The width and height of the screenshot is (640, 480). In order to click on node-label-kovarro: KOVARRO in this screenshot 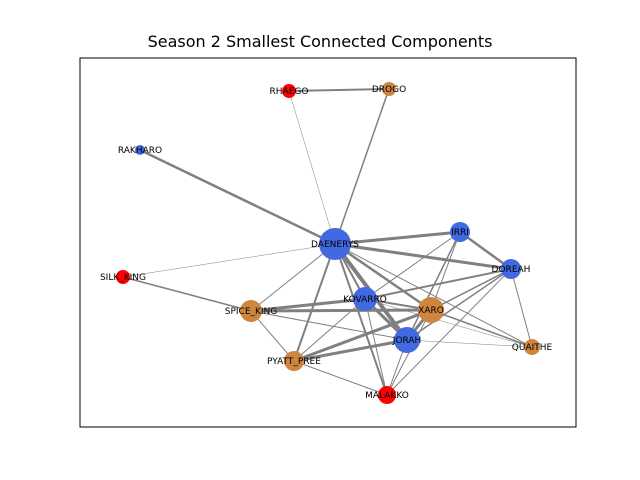, I will do `click(365, 300)`.